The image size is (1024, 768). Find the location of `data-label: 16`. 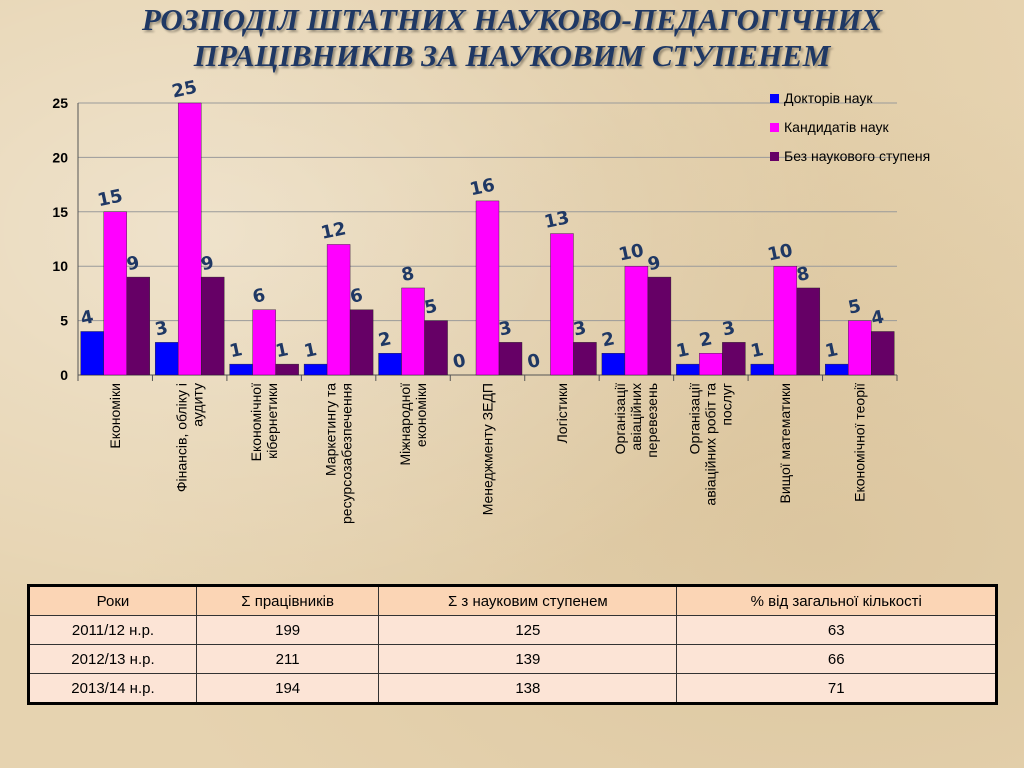

data-label: 16 is located at coordinates (482, 188).